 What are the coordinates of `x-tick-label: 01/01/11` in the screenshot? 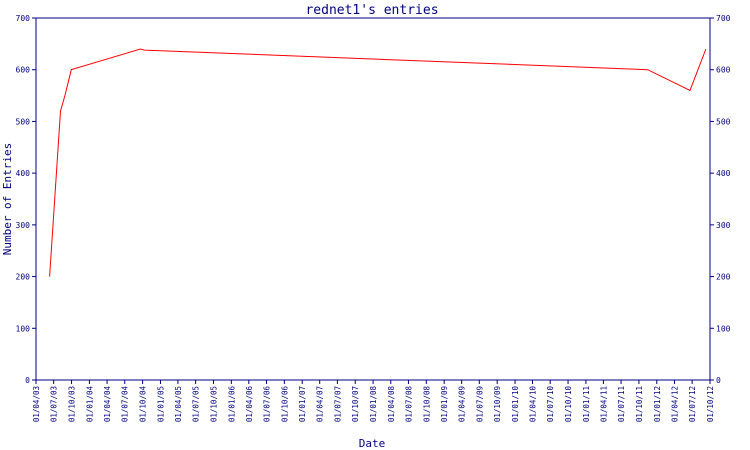 It's located at (586, 404).